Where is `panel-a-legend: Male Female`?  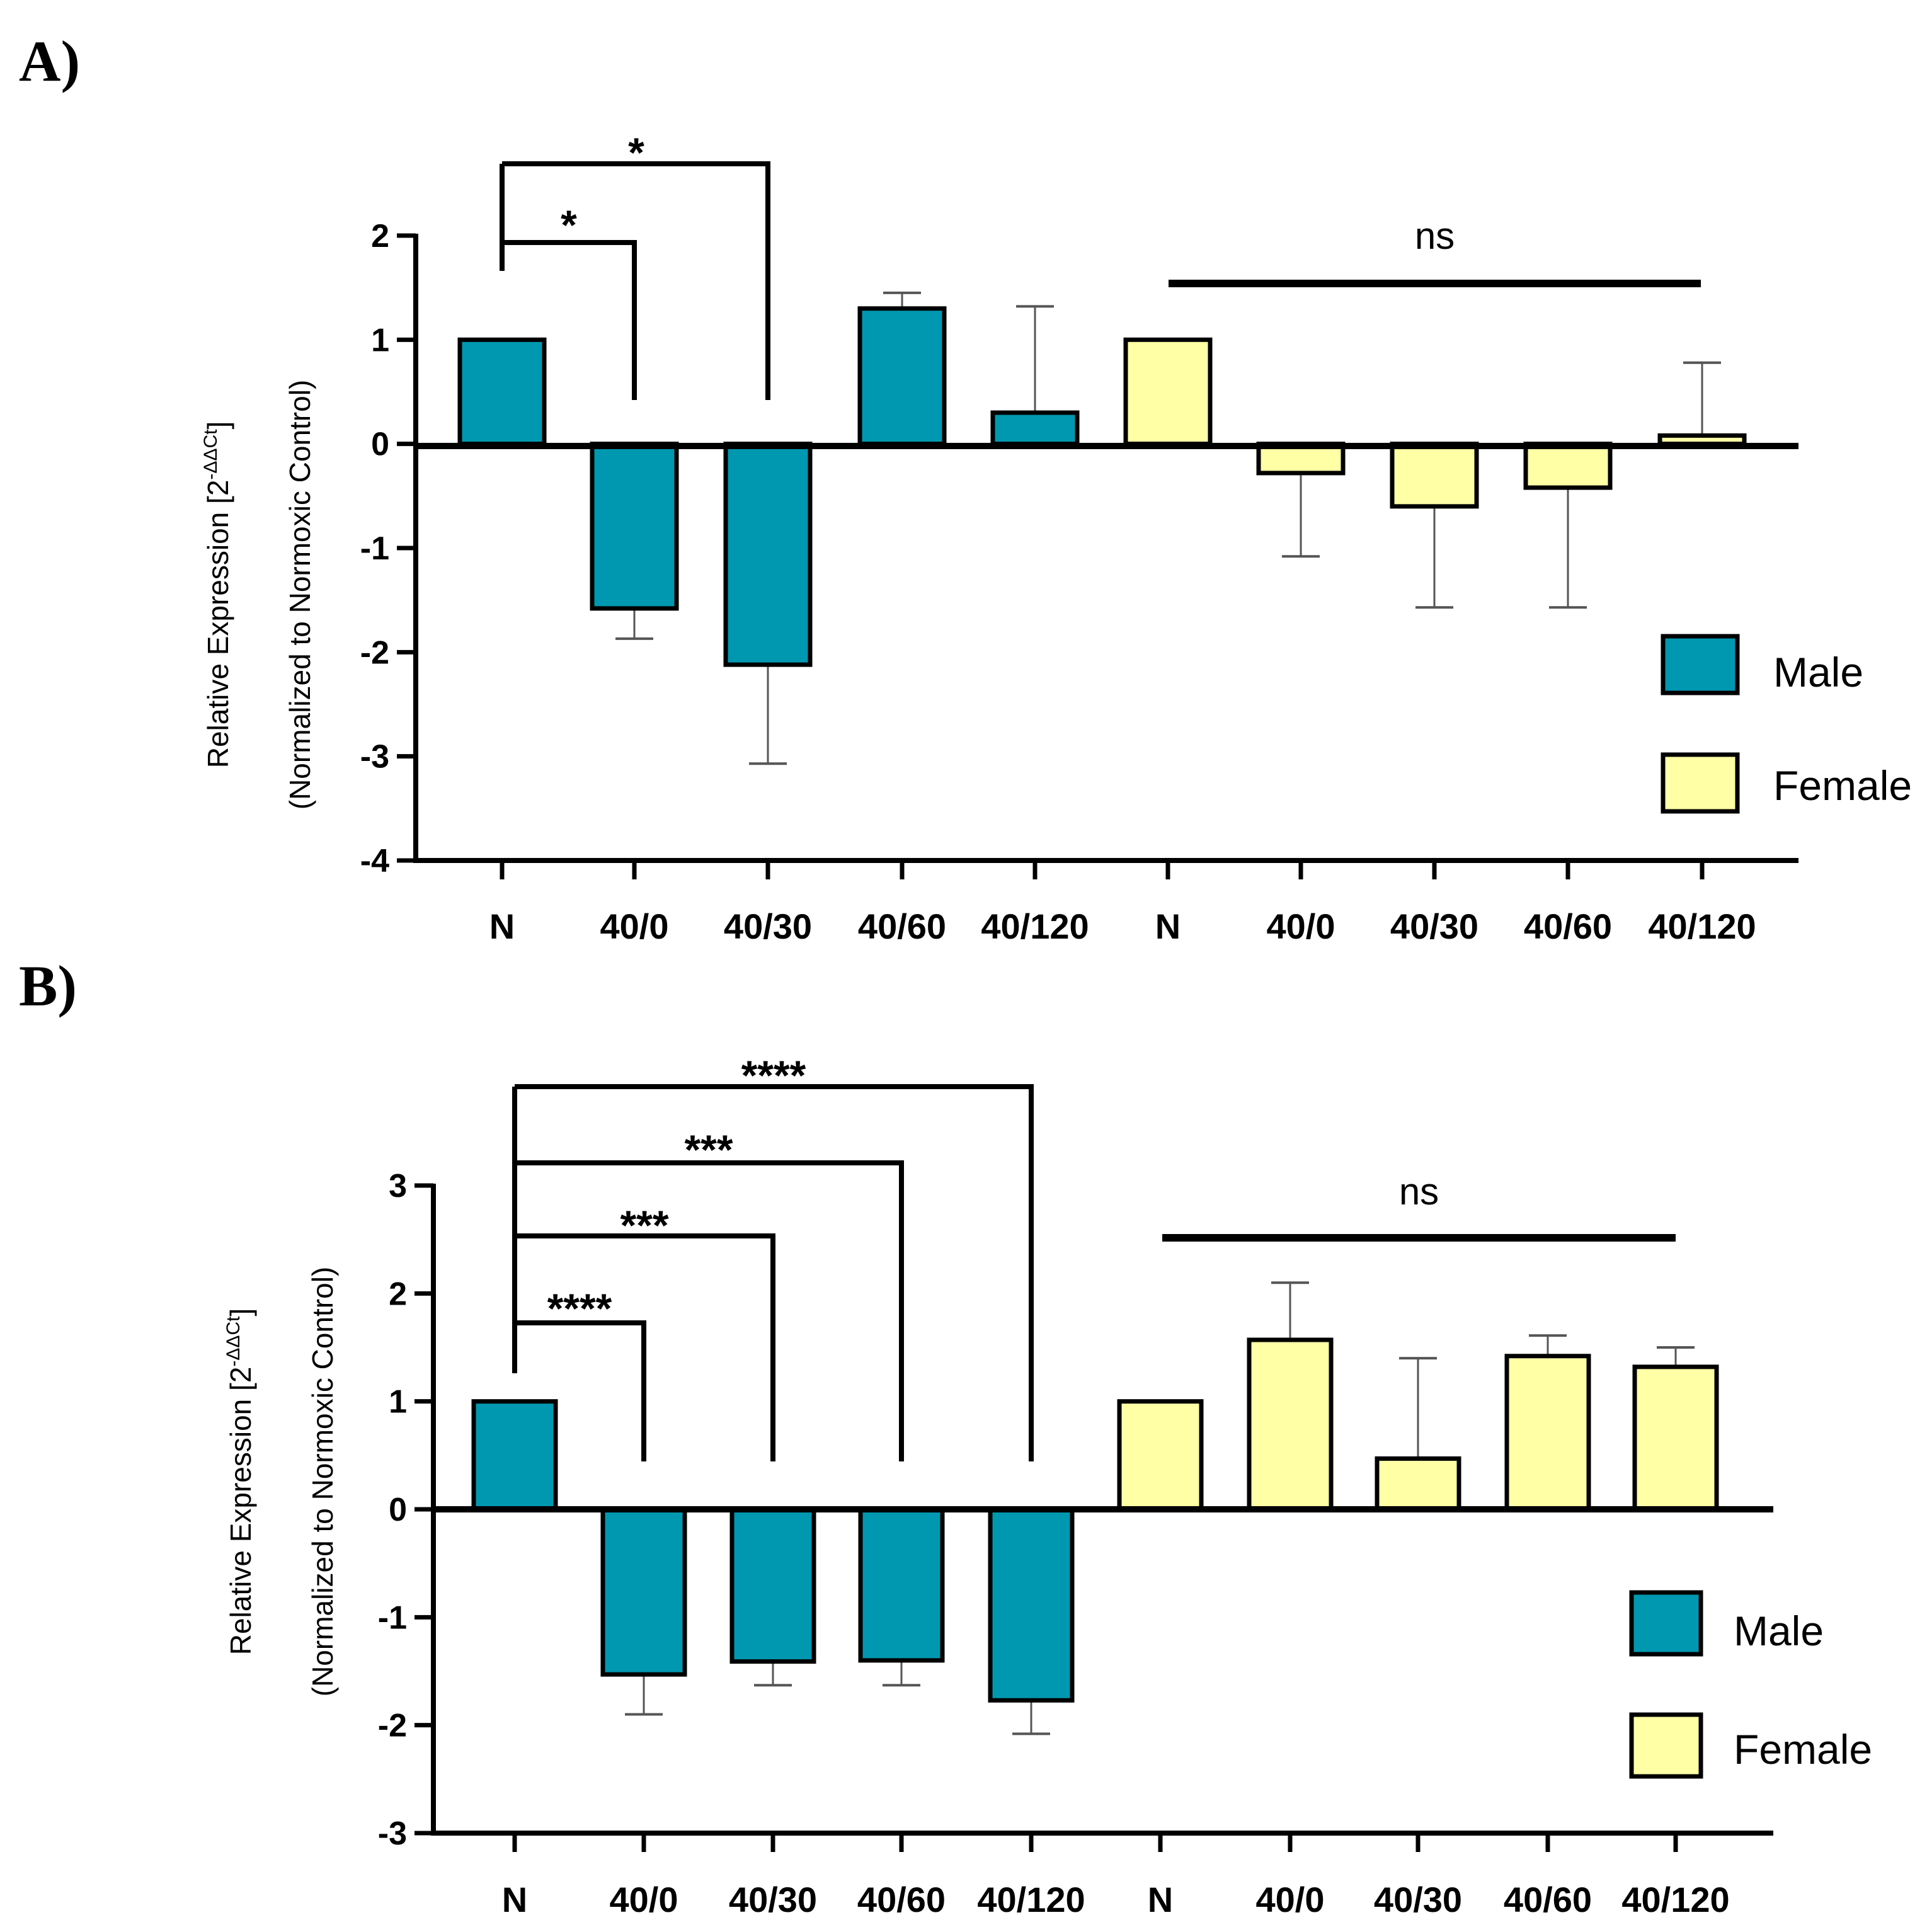
panel-a-legend: Male Female is located at coordinates (1786, 724).